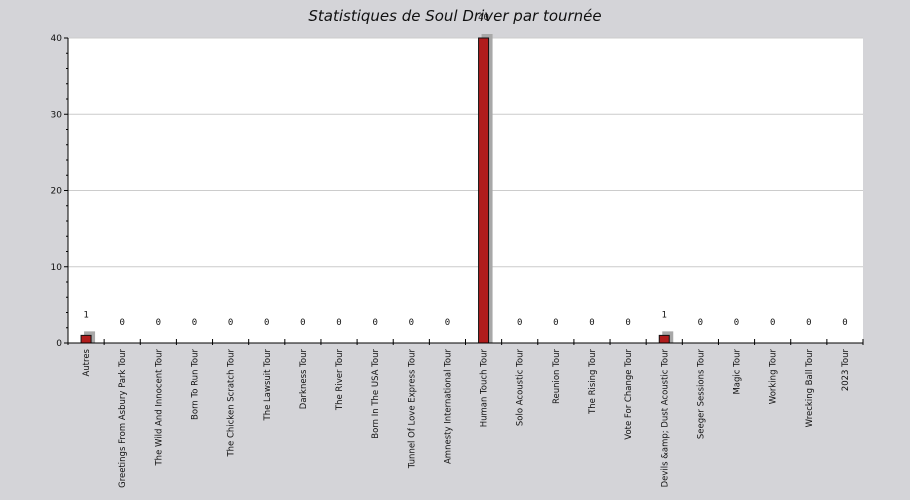  What do you see at coordinates (448, 406) in the screenshot?
I see `x-tick-label: Amnesty International Tour` at bounding box center [448, 406].